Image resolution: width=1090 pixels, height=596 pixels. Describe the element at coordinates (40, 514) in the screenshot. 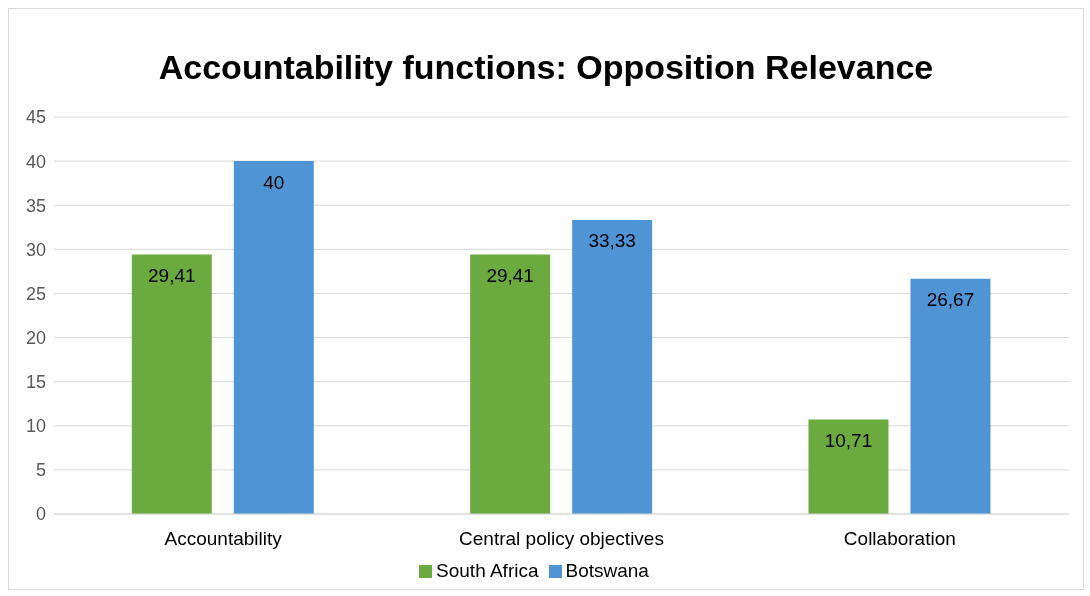

I see `y-tick-label: 0` at that location.